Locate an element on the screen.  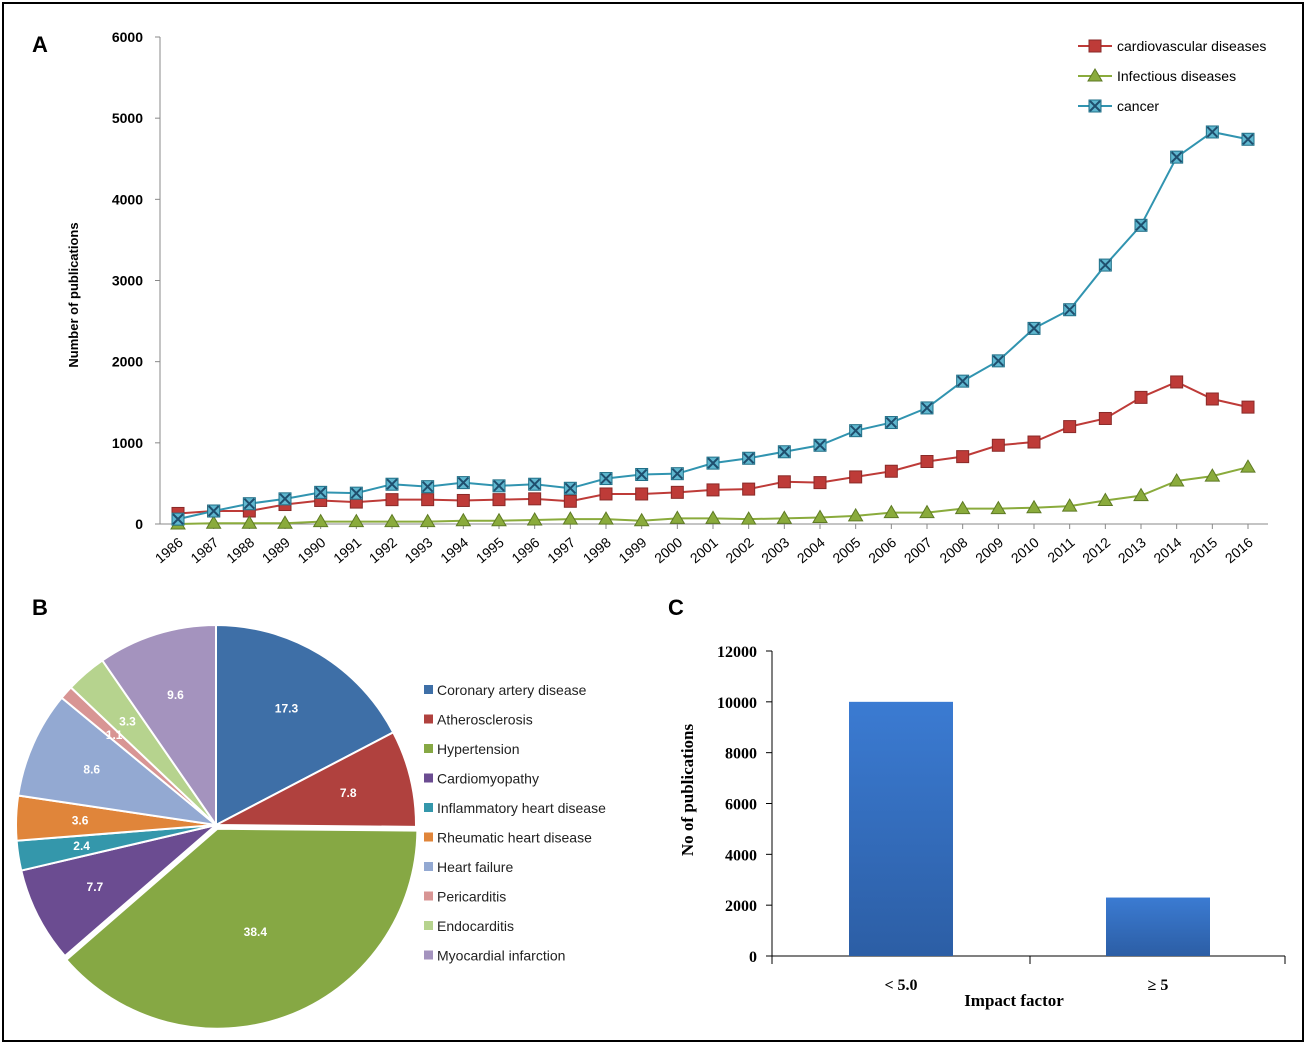
panel-c-x-axis-label: Impact factor is located at coordinates (1014, 1000).